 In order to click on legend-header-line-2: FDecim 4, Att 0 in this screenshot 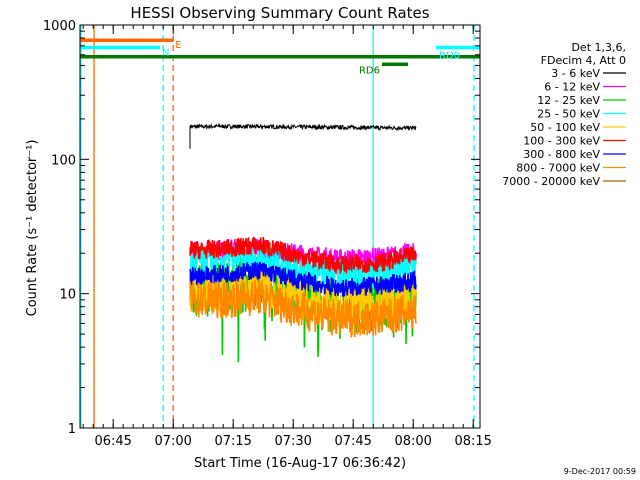, I will do `click(583, 60)`.